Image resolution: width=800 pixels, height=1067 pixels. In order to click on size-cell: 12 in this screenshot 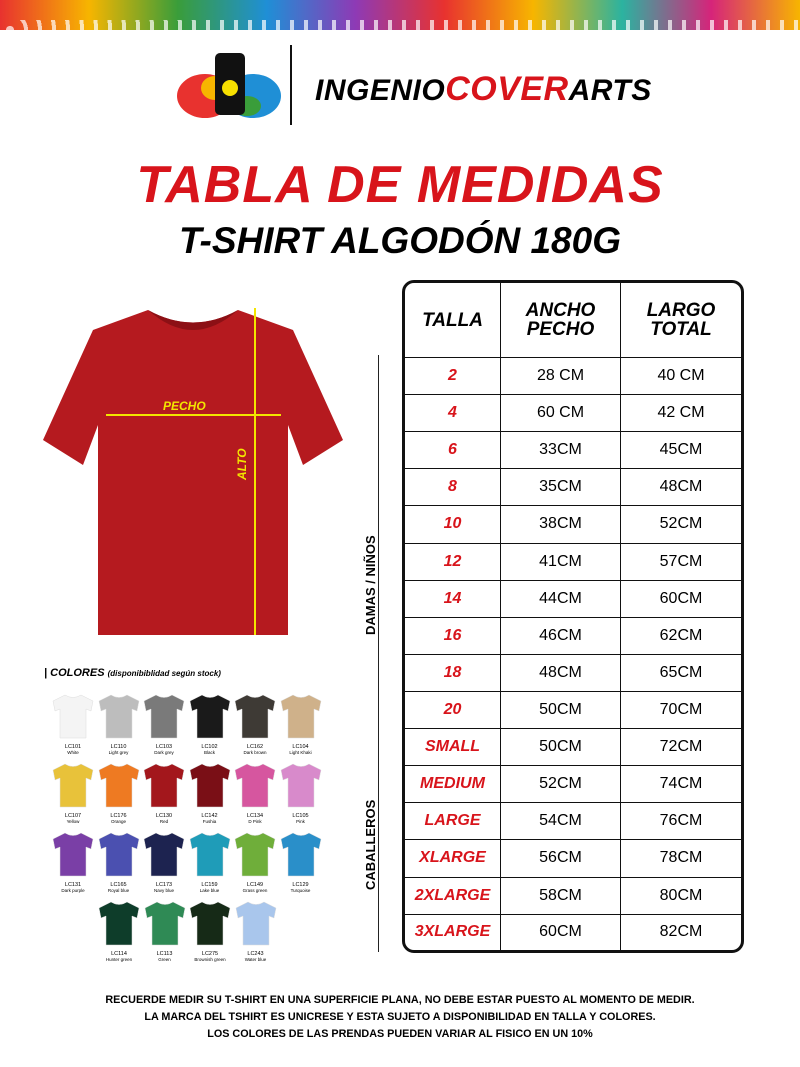, I will do `click(453, 562)`.